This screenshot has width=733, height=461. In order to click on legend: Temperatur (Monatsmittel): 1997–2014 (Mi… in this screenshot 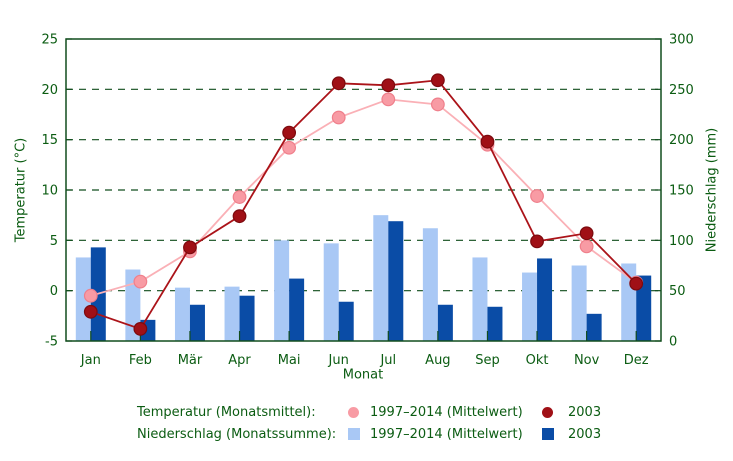, I will do `click(369, 423)`.